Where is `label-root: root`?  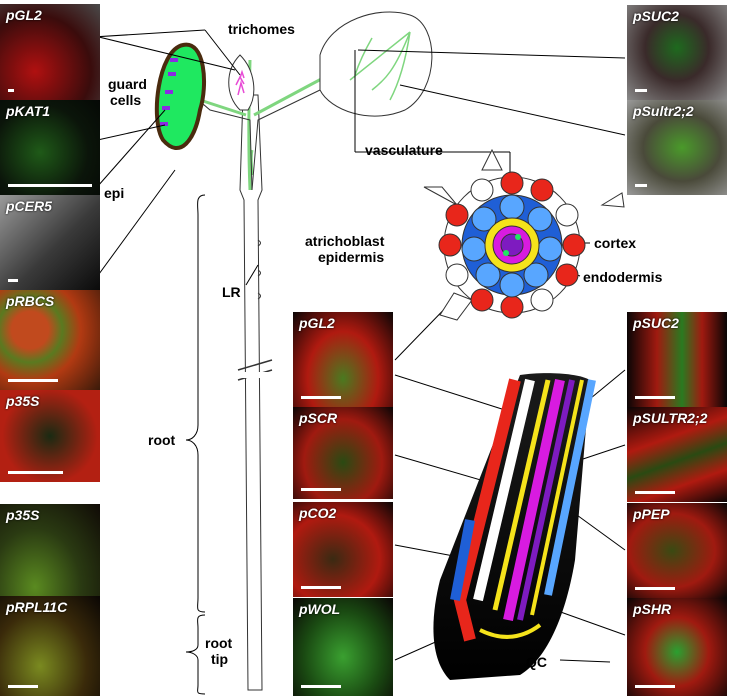 label-root: root is located at coordinates (162, 440).